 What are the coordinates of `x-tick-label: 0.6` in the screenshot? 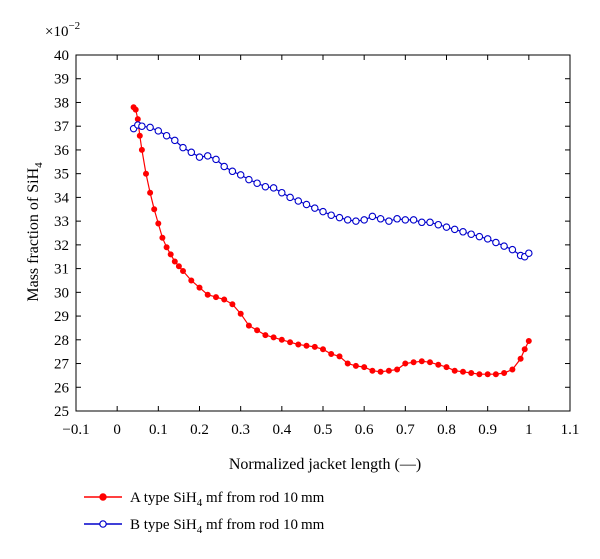 It's located at (364, 430).